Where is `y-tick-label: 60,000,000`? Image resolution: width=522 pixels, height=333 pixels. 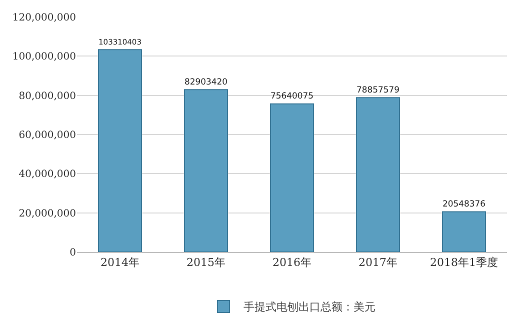 y-tick-label: 60,000,000 is located at coordinates (47, 135).